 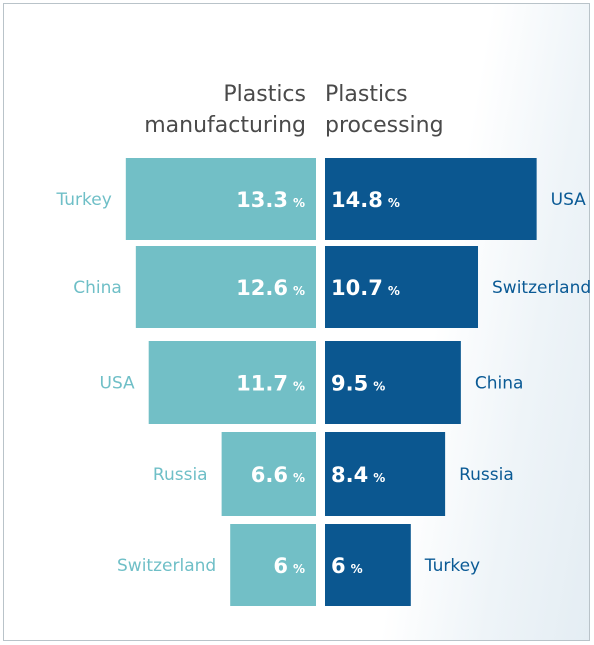 I want to click on processing-category-label: USA, so click(x=569, y=200).